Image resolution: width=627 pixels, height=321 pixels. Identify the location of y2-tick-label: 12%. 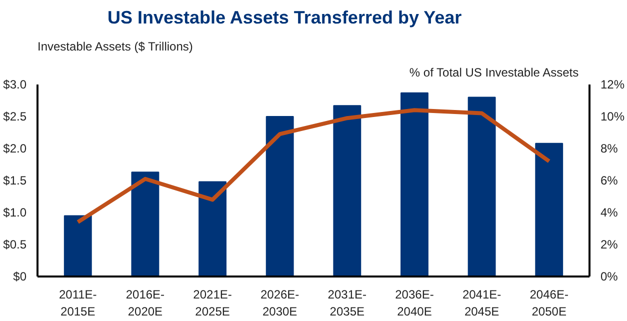
(612, 85).